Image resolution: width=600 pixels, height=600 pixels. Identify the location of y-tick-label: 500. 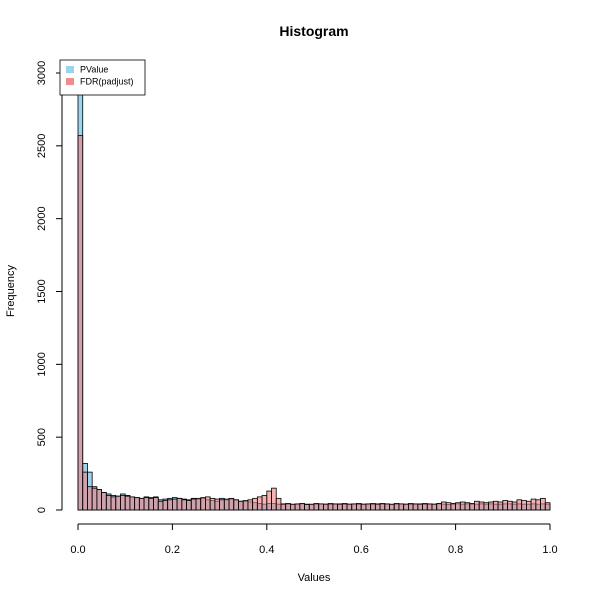
(42, 437).